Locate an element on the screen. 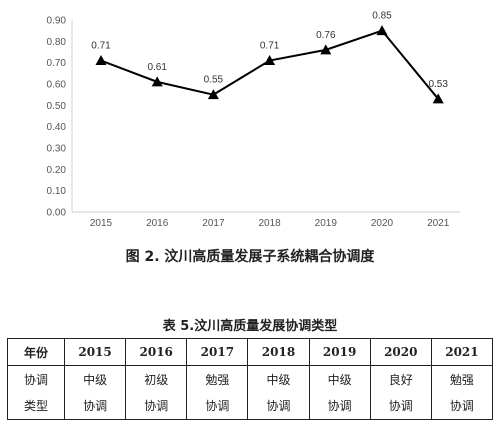 This screenshot has width=500, height=424. type-cell: 良好 协调 is located at coordinates (400, 392).